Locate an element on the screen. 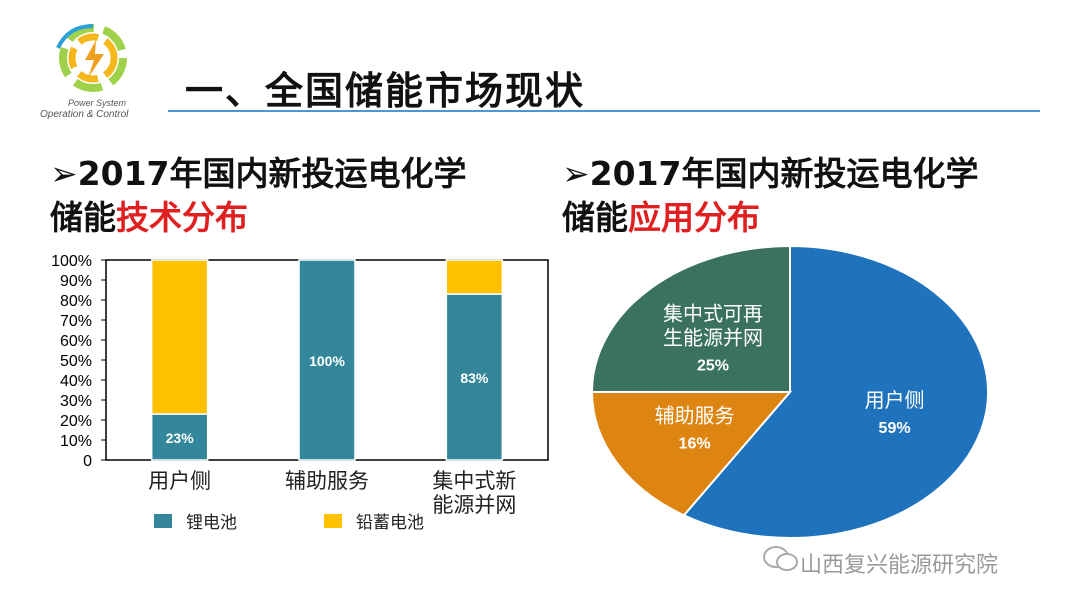 The image size is (1080, 608). y-tick-label: 80% is located at coordinates (76, 301).